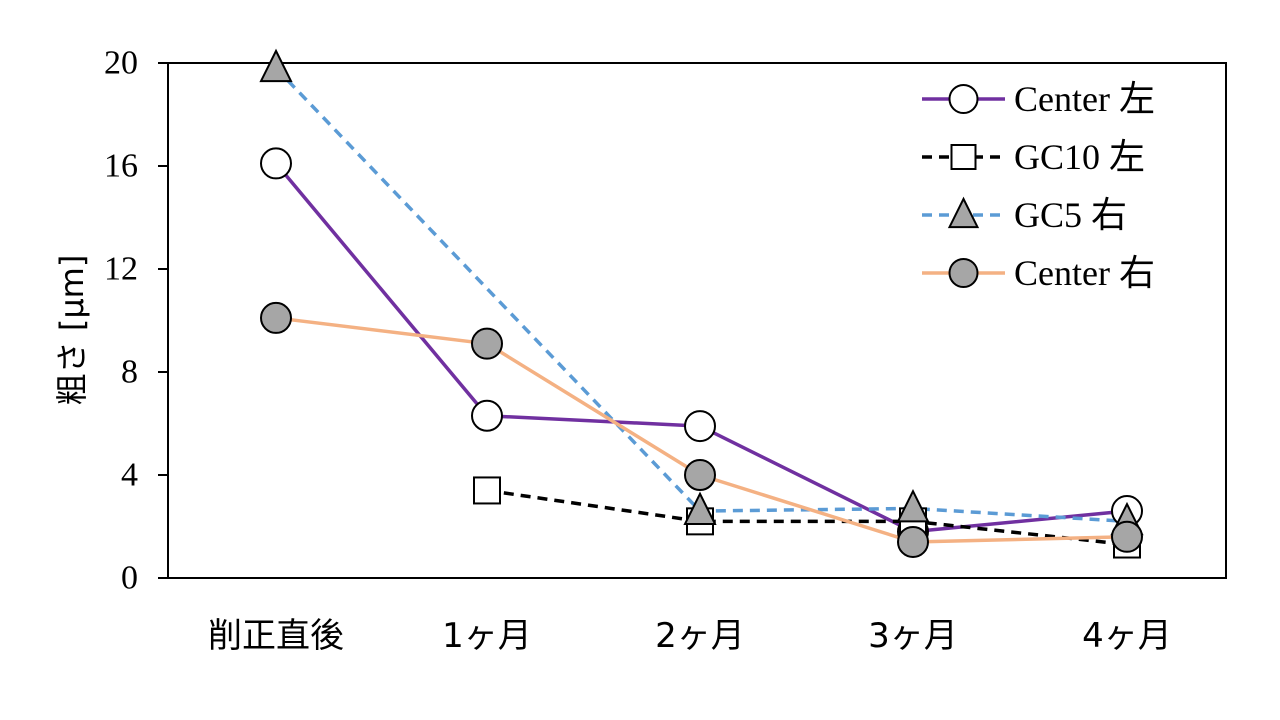  I want to click on series-line, so click(807, 517).